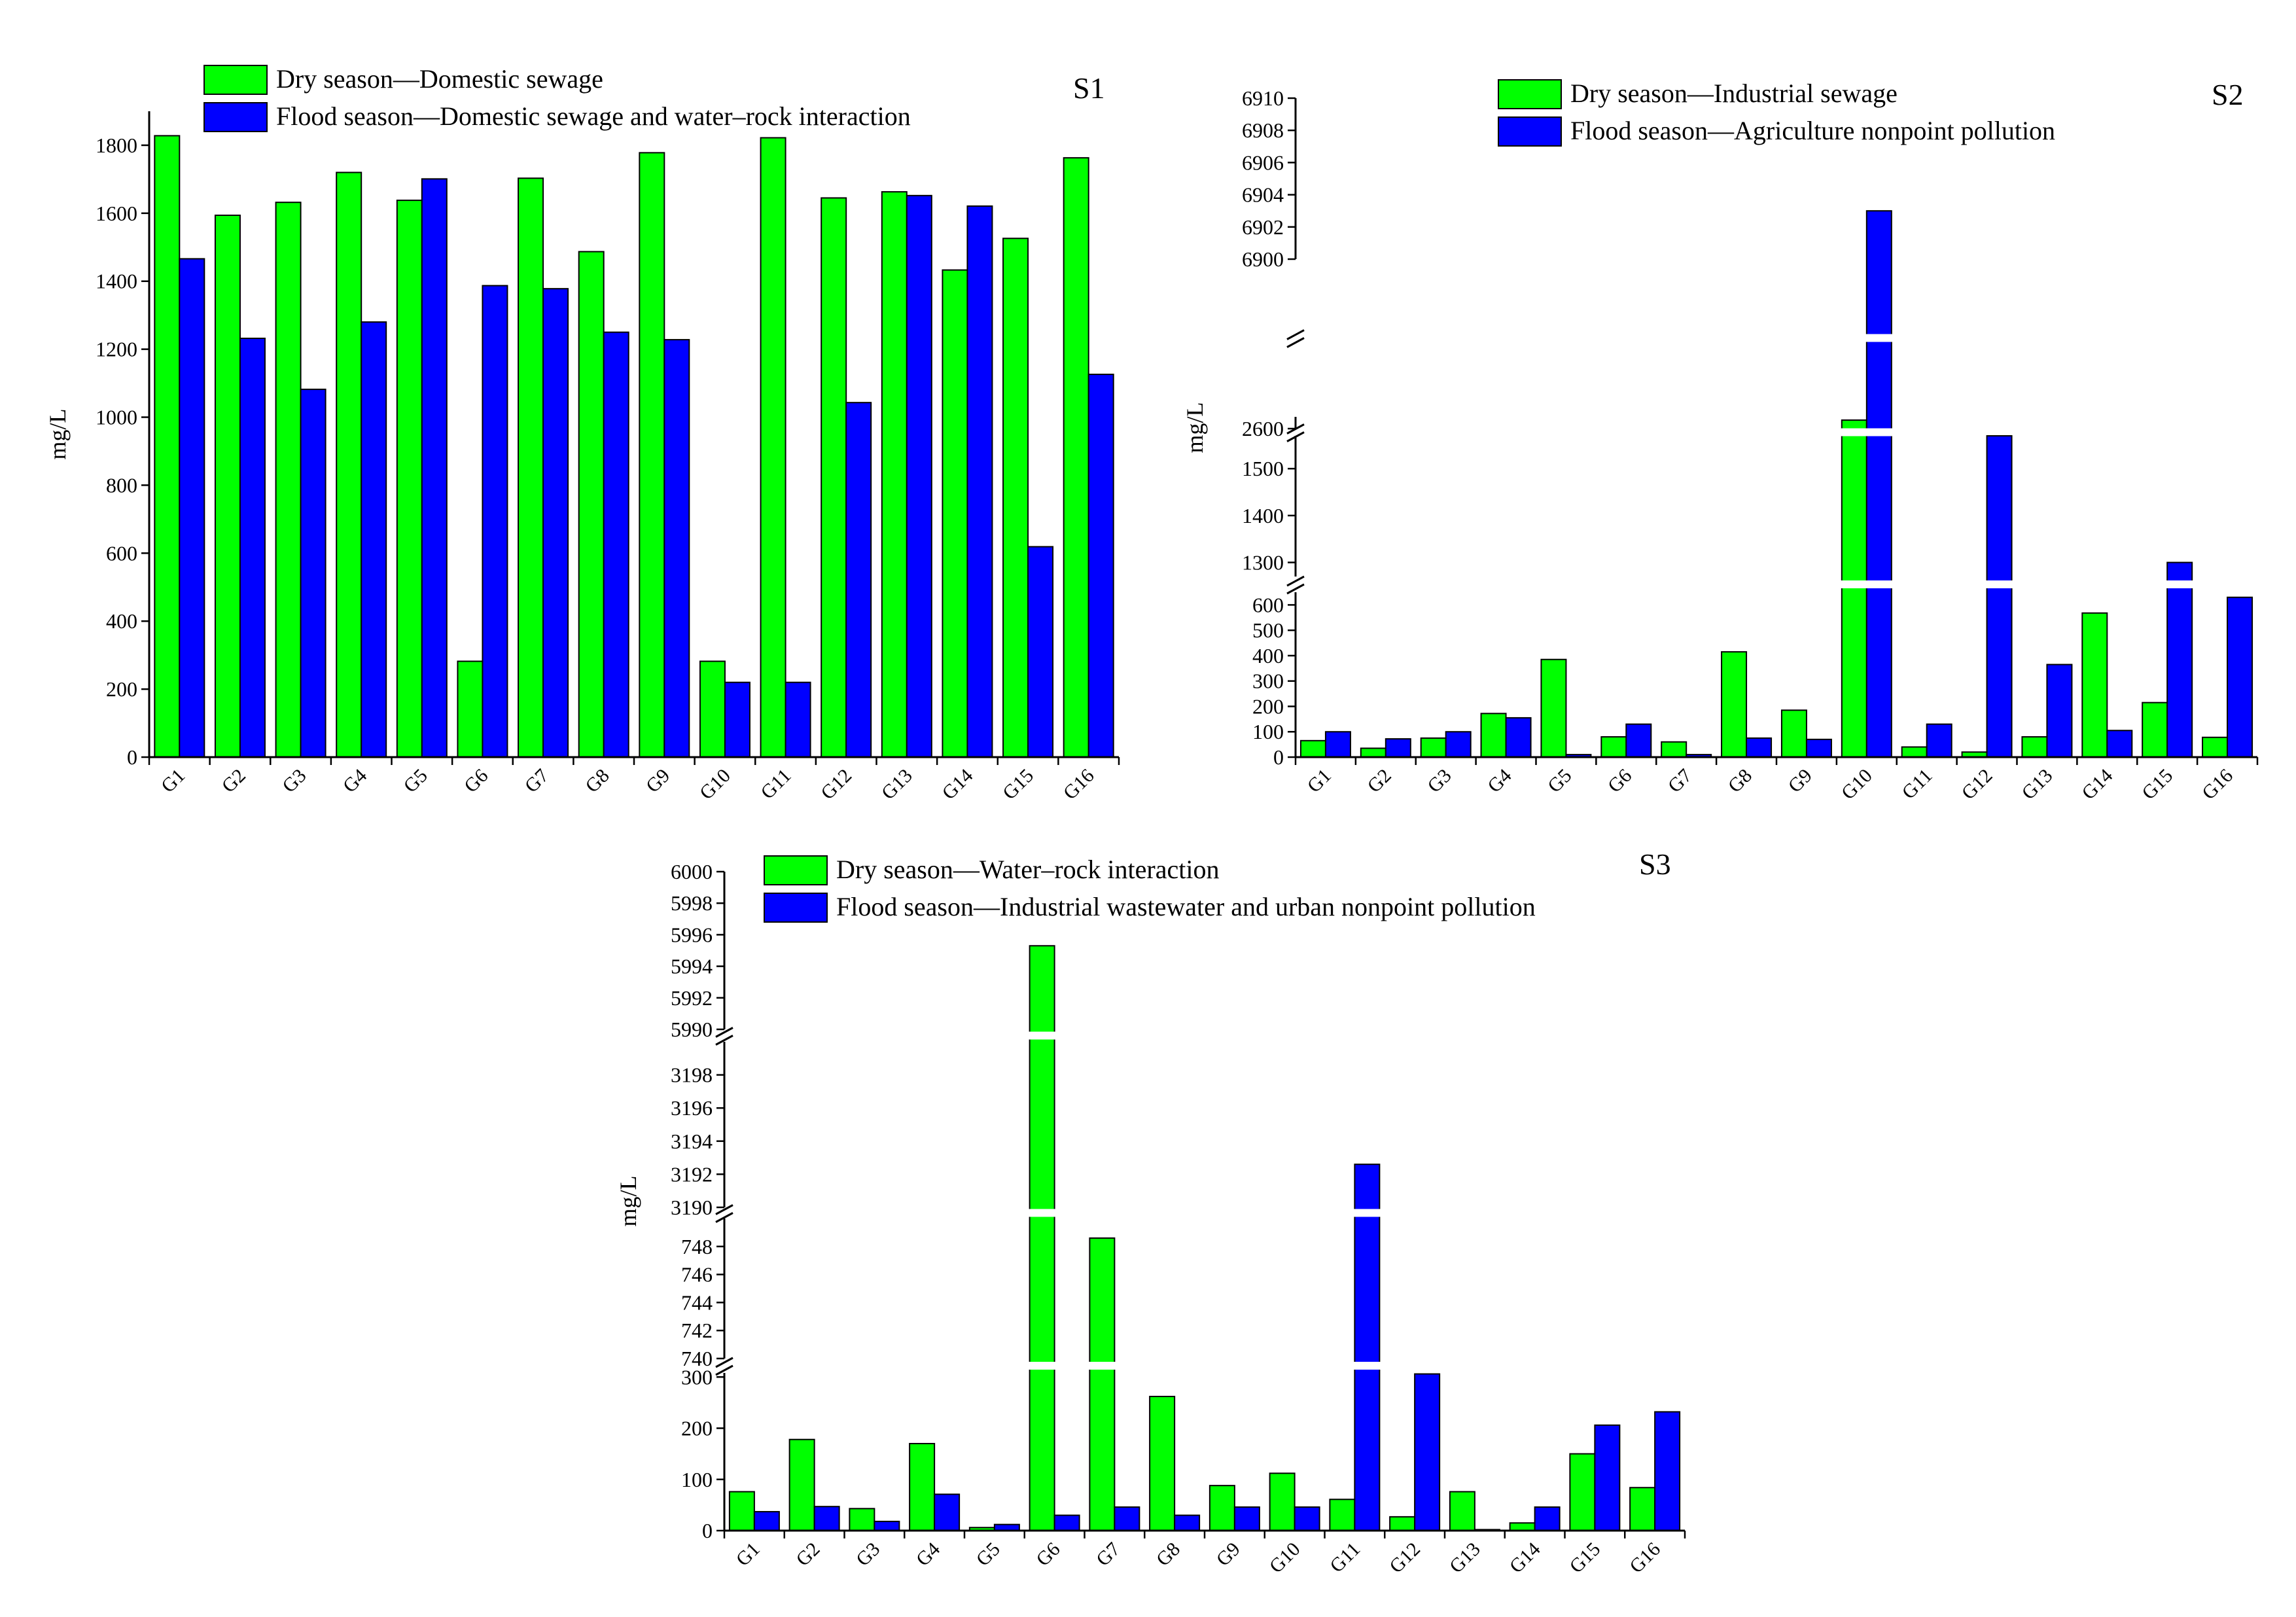  Describe the element at coordinates (1734, 93) in the screenshot. I see `legend-label-dry: Dry season—Industrial sewage` at that location.